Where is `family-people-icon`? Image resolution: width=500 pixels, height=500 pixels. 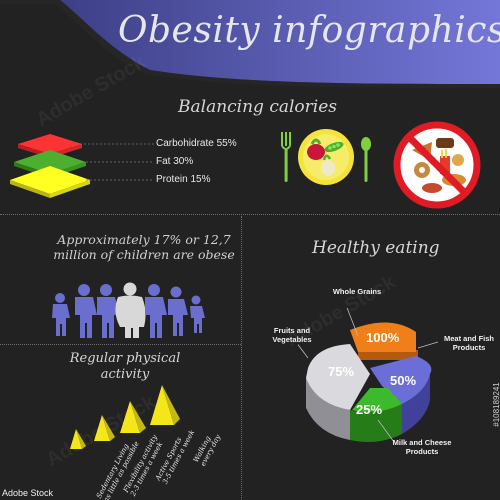
family-people-icon is located at coordinates (128, 310).